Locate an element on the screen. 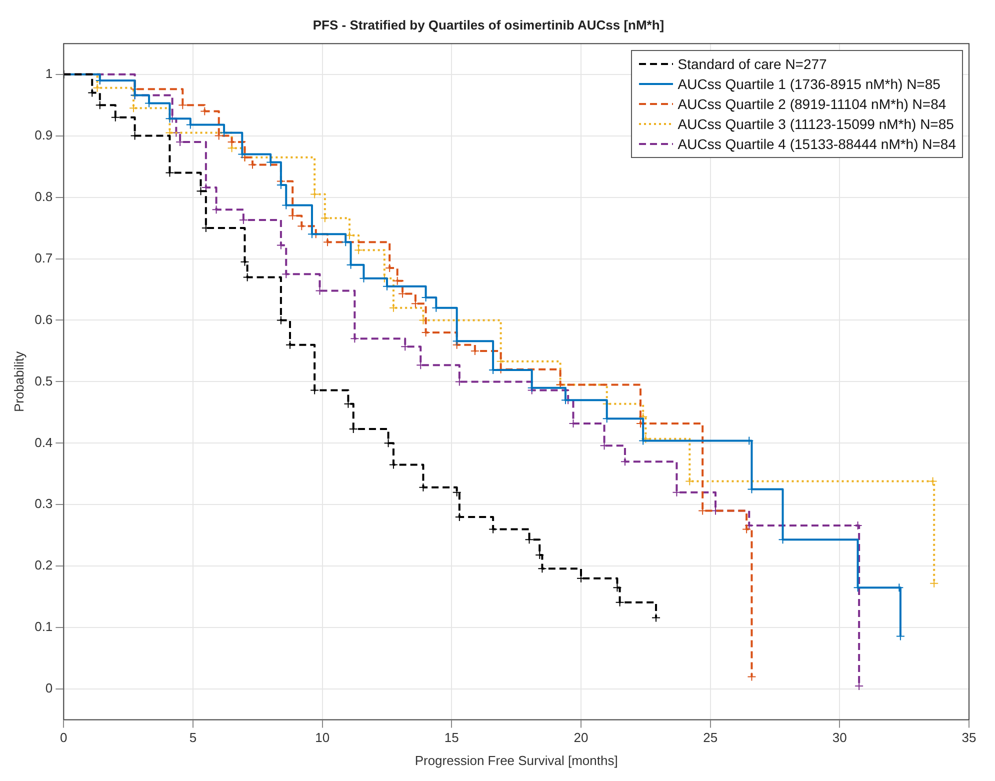 This screenshot has width=995, height=781. y-tick-label: 0.9 is located at coordinates (43, 134).